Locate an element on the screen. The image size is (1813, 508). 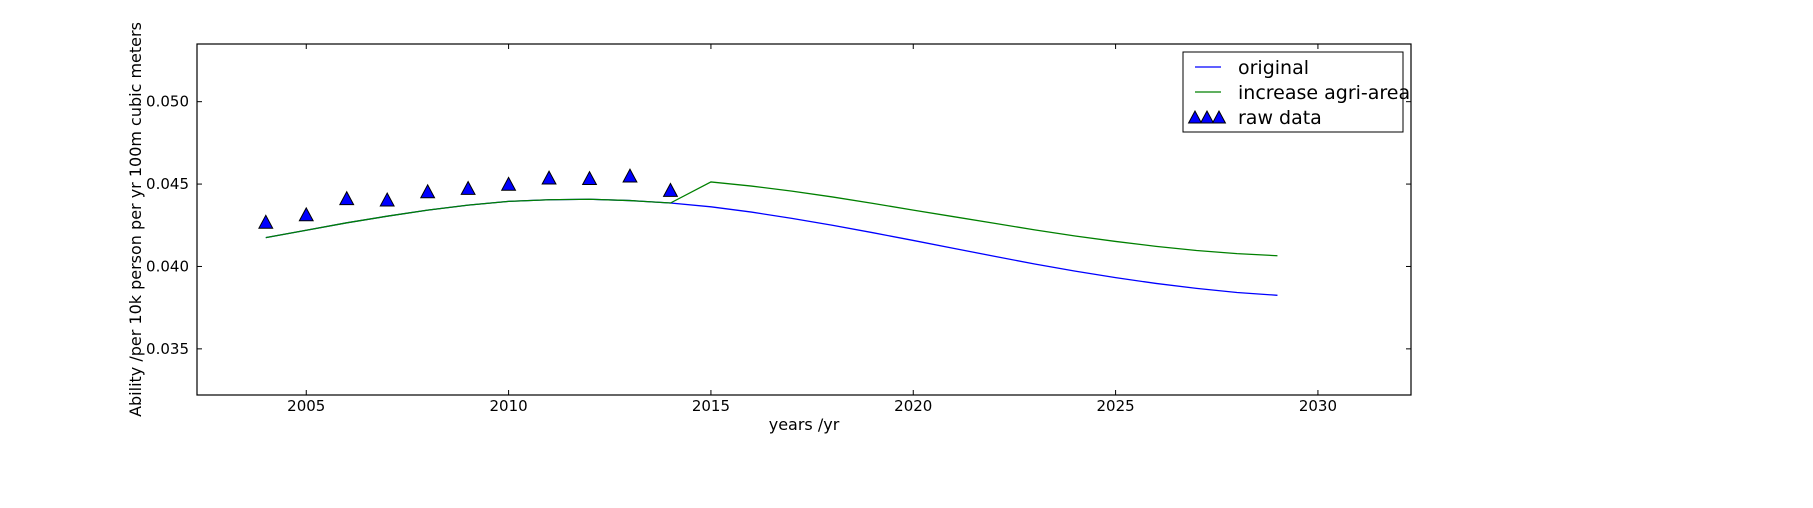
legend-item: increase agri-area is located at coordinates (1302, 93).